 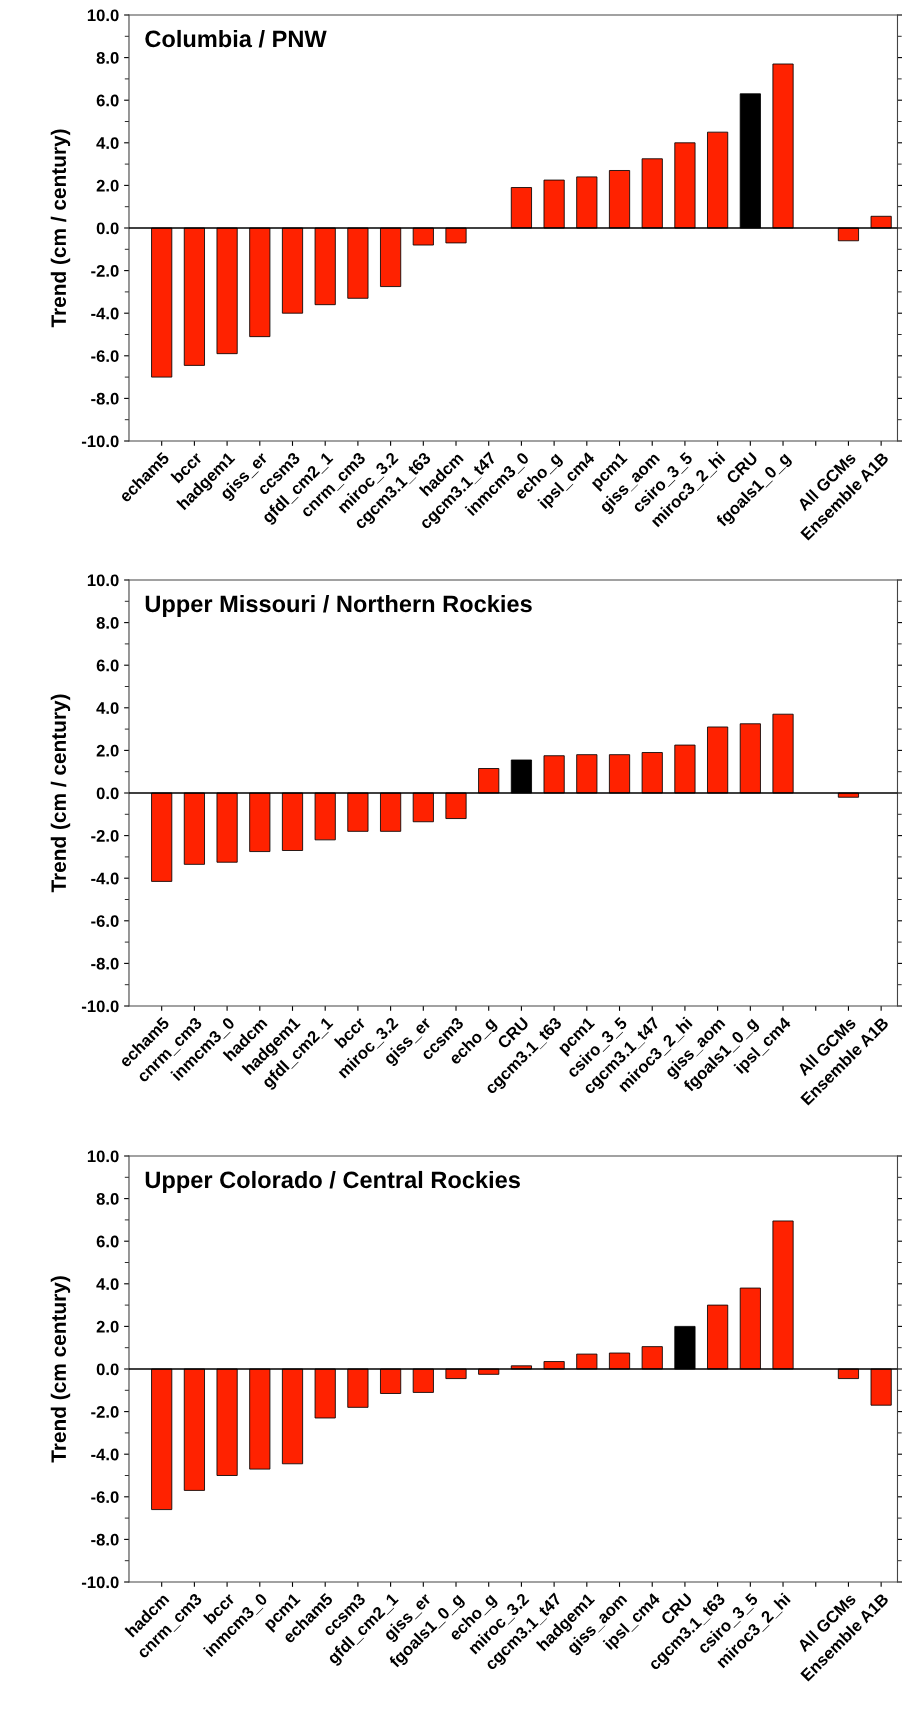 I want to click on text: Upper Missouri / Northern Rockies, so click(x=338, y=605).